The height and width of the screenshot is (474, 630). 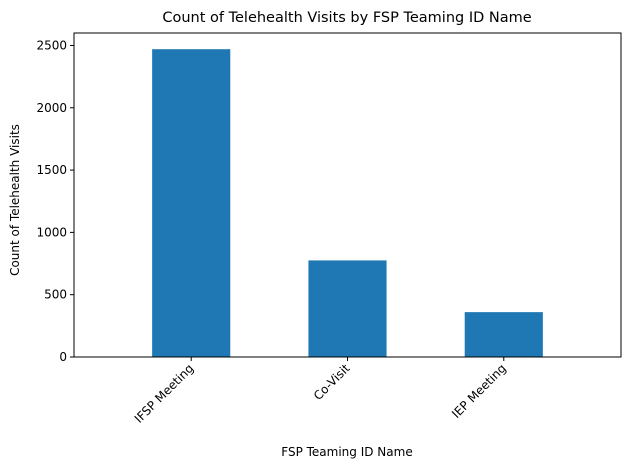 I want to click on bar-iep-meeting, so click(x=503, y=334).